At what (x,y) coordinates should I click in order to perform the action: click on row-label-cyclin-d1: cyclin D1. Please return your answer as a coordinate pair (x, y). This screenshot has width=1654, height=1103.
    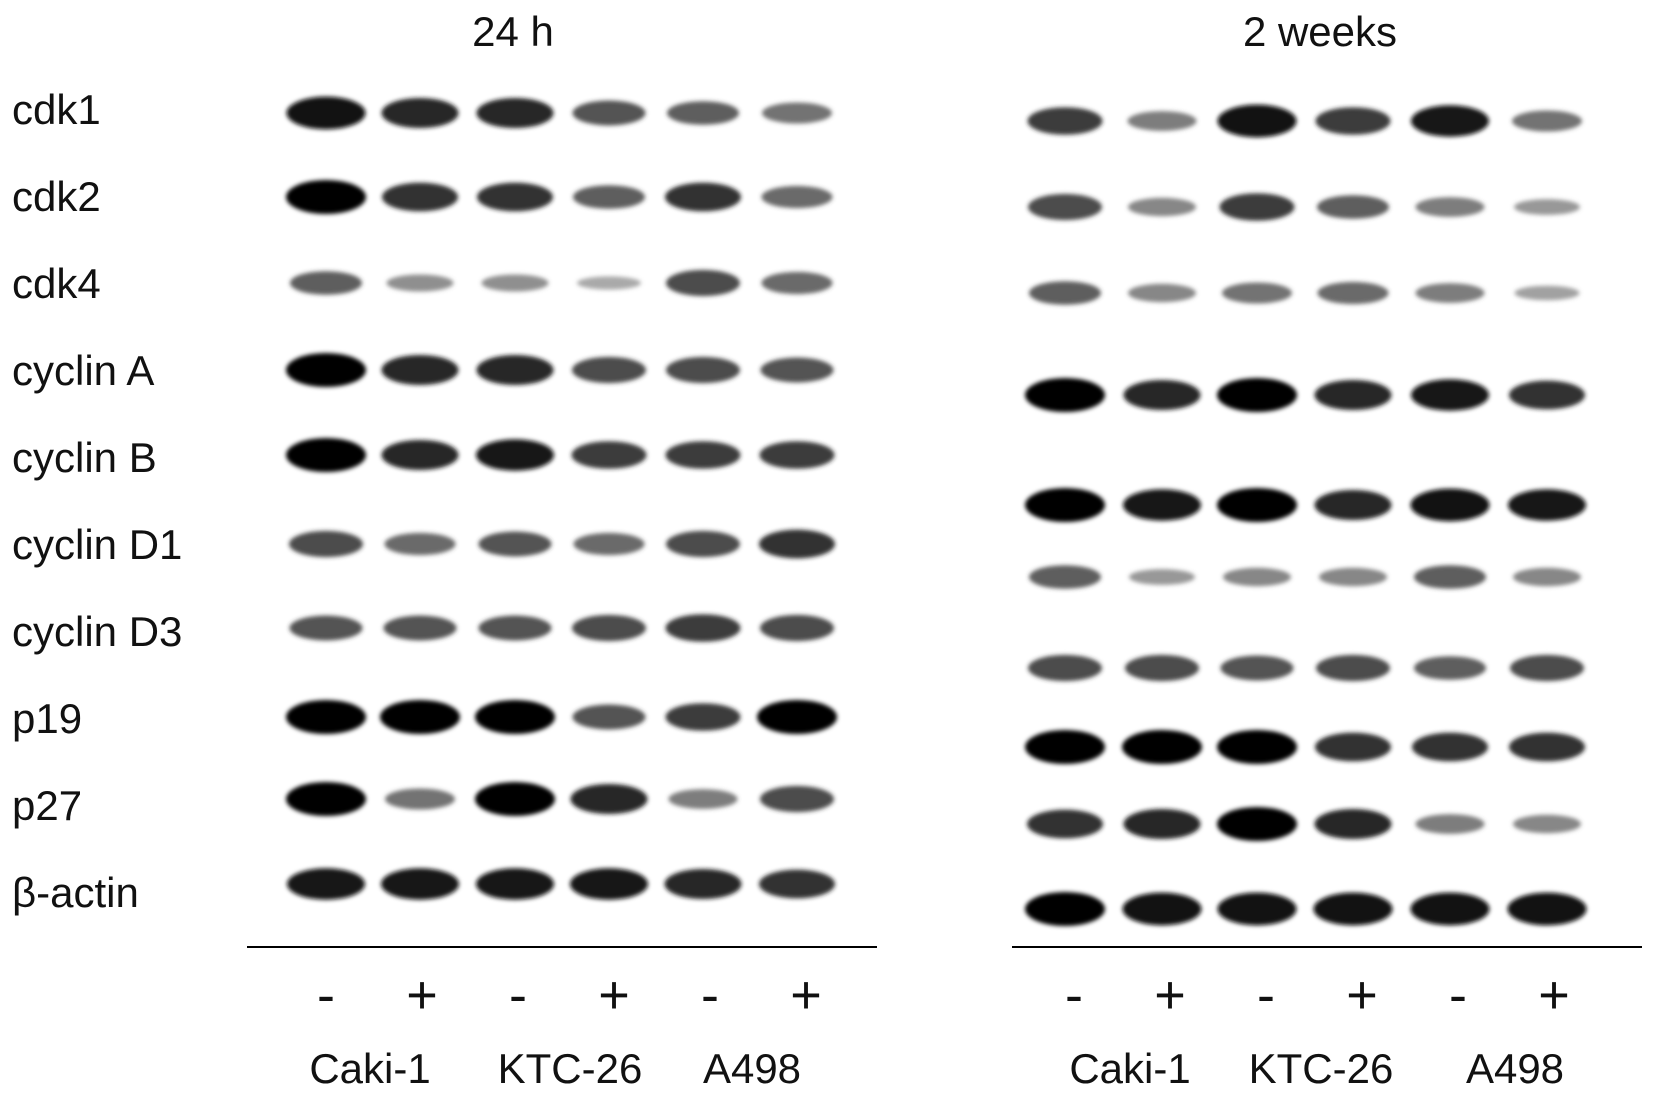
    Looking at the image, I should click on (97, 544).